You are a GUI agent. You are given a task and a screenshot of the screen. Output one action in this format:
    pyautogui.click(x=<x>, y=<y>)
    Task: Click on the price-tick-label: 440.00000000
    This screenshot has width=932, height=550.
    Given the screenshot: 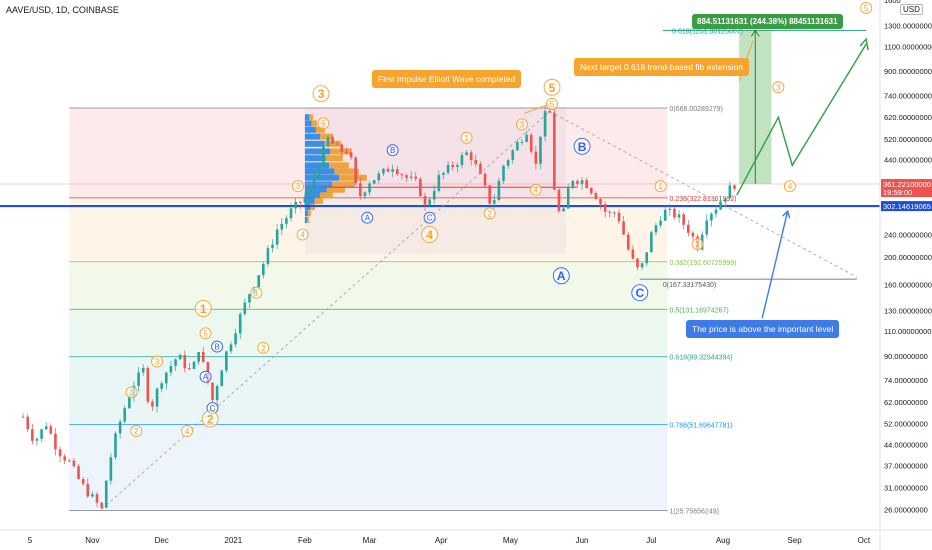 What is the action you would take?
    pyautogui.click(x=908, y=160)
    